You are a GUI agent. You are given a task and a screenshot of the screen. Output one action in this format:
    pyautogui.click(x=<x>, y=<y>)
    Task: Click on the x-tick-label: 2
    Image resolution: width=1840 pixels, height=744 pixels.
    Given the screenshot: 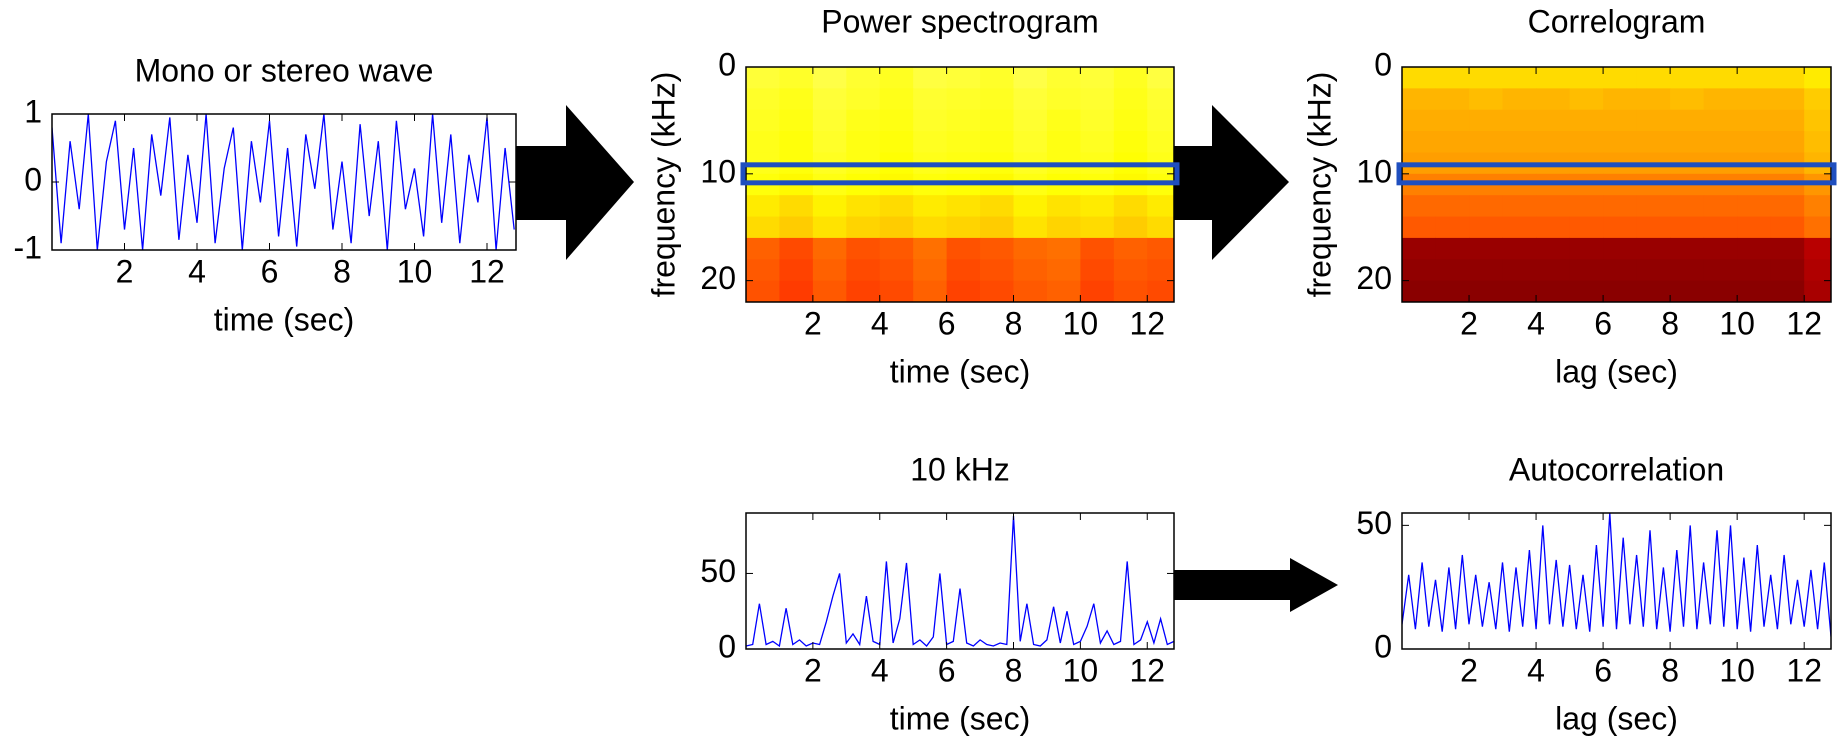 What is the action you would take?
    pyautogui.click(x=813, y=670)
    